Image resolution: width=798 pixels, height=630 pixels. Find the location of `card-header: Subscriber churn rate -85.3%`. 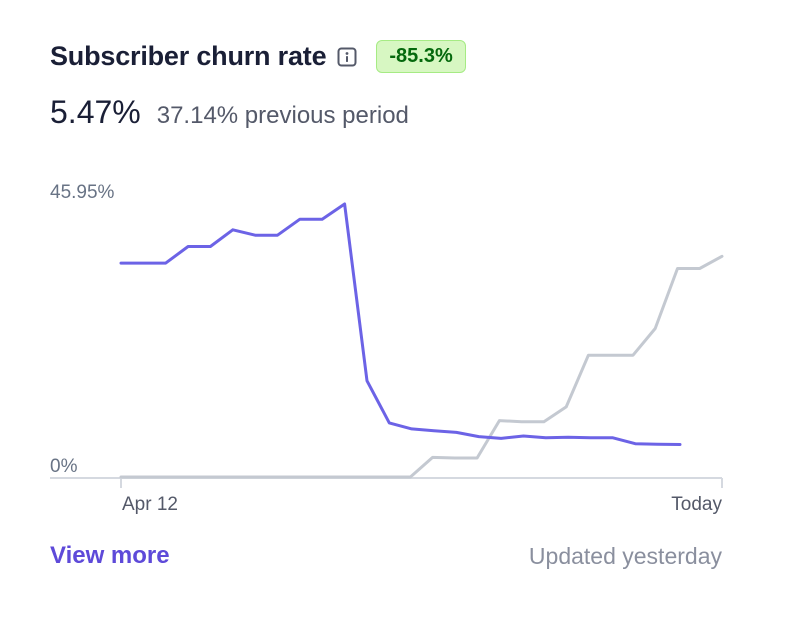

card-header: Subscriber churn rate -85.3% is located at coordinates (258, 56).